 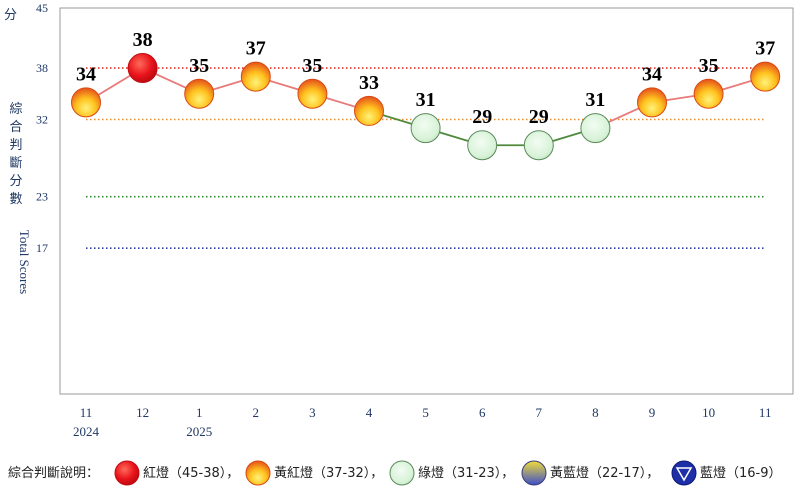 What do you see at coordinates (11, 15) in the screenshot?
I see `y-axis-unit-label: 分` at bounding box center [11, 15].